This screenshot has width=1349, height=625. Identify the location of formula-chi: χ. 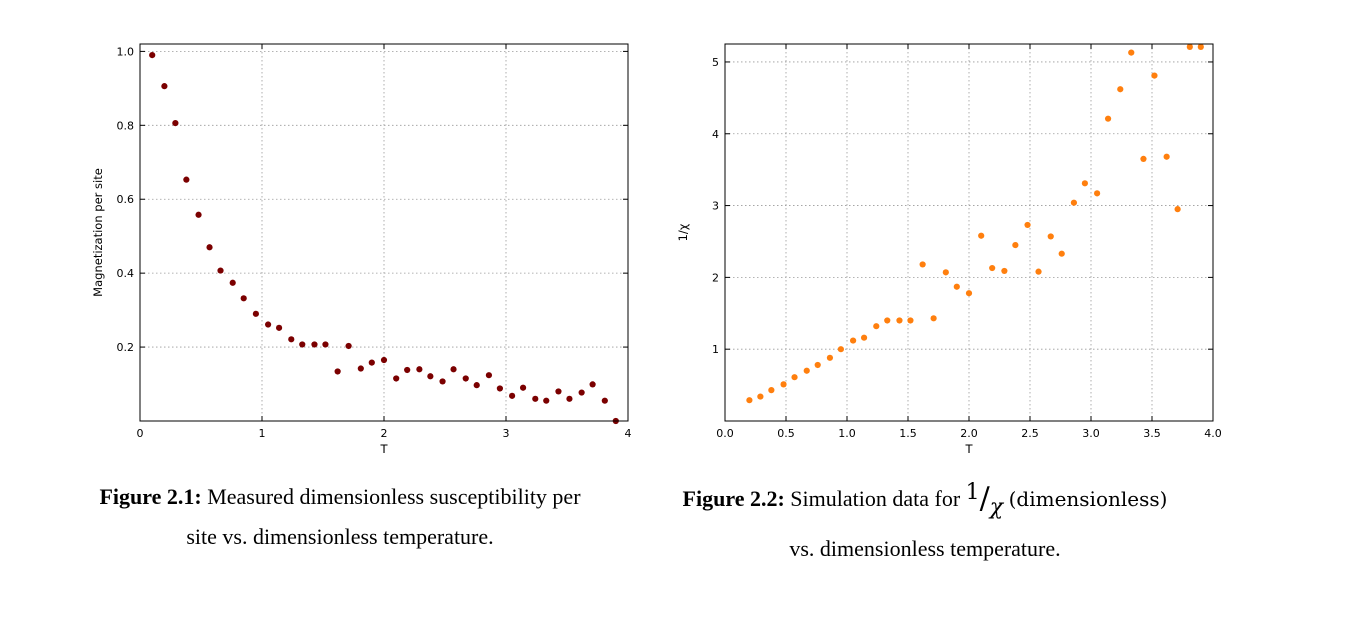
(996, 507).